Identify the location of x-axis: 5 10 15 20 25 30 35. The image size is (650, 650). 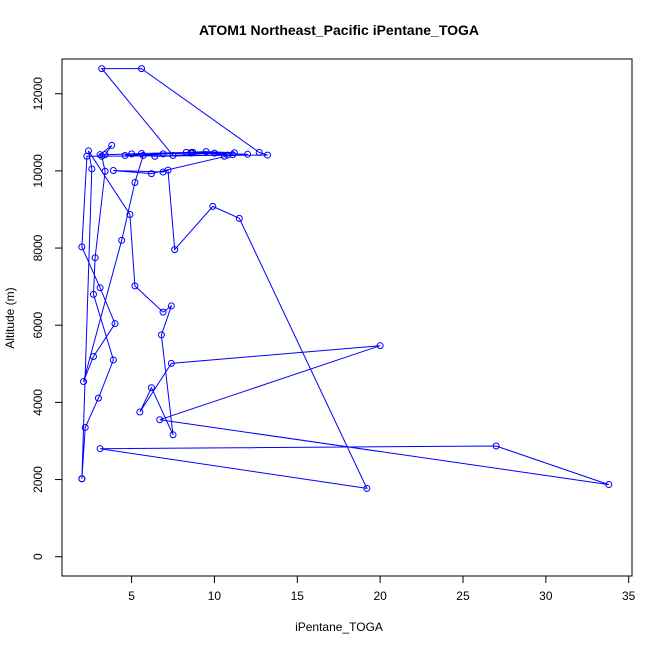
(382, 589).